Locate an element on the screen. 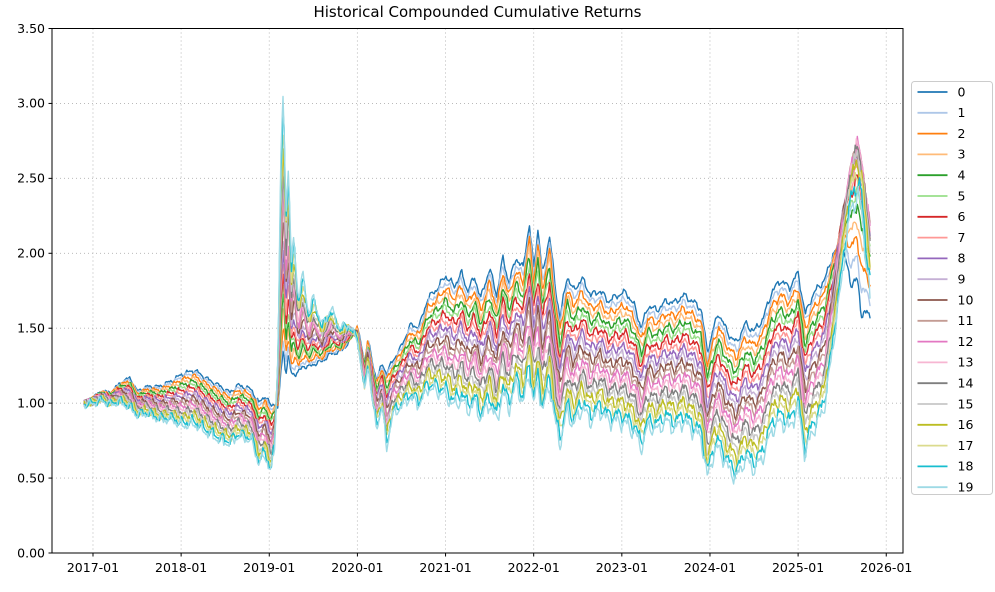 This screenshot has width=995, height=592. y-tick-label: 1.50 is located at coordinates (31, 328).